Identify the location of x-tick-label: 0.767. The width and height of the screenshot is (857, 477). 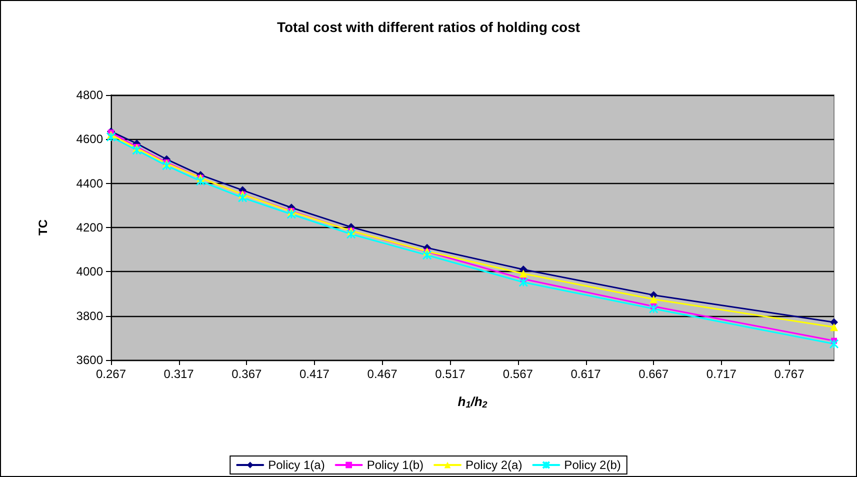
(789, 374).